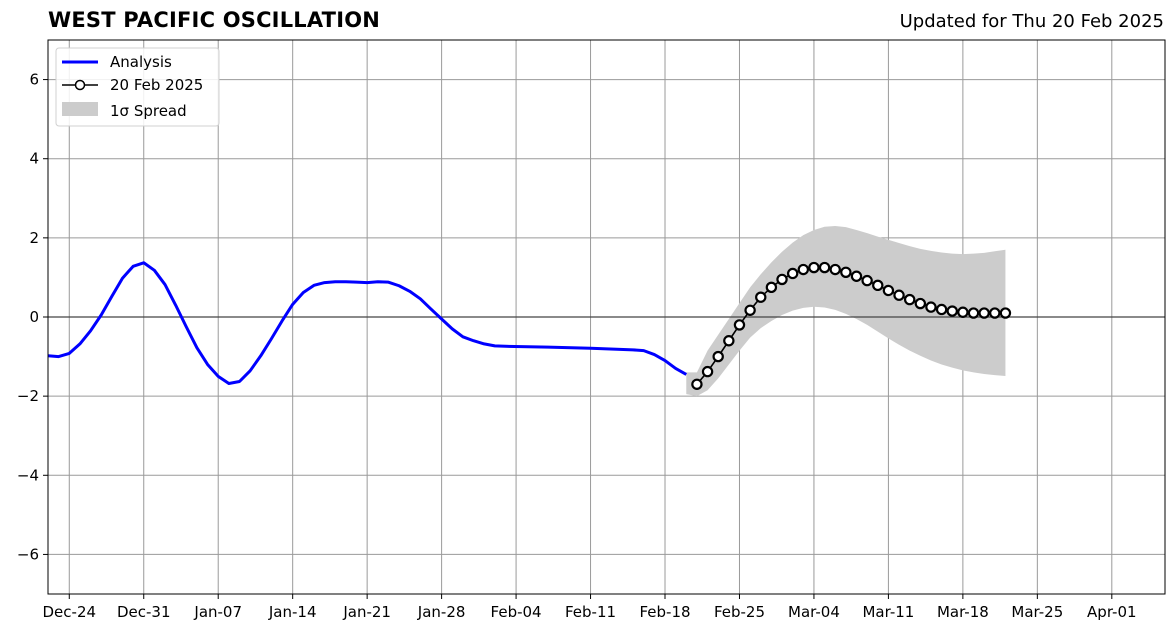  What do you see at coordinates (141, 62) in the screenshot?
I see `legend-analysis-label: Analysis` at bounding box center [141, 62].